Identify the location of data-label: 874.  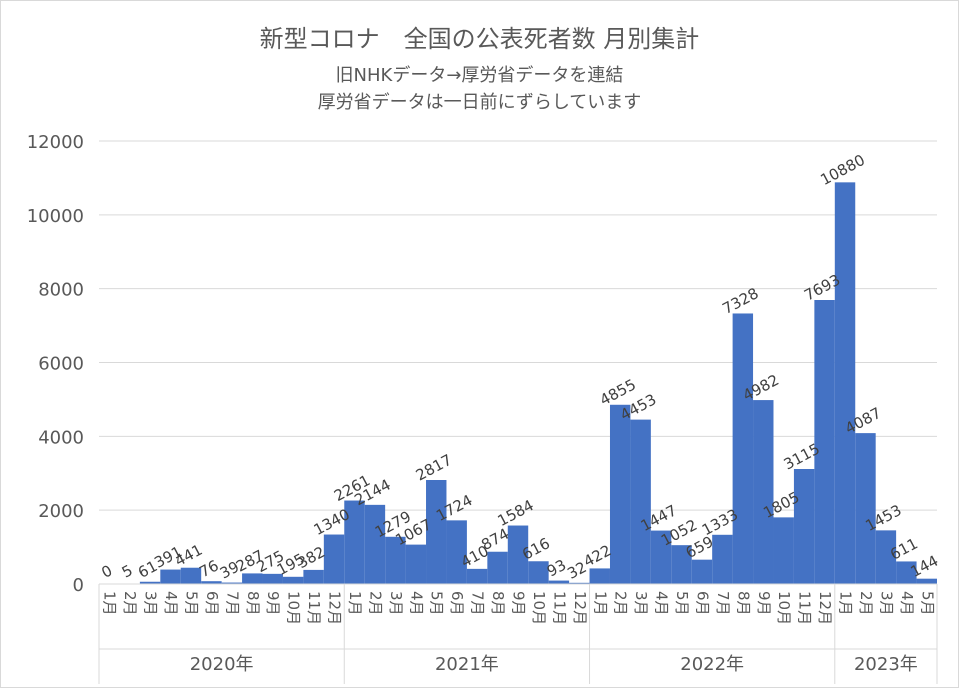
(495, 539).